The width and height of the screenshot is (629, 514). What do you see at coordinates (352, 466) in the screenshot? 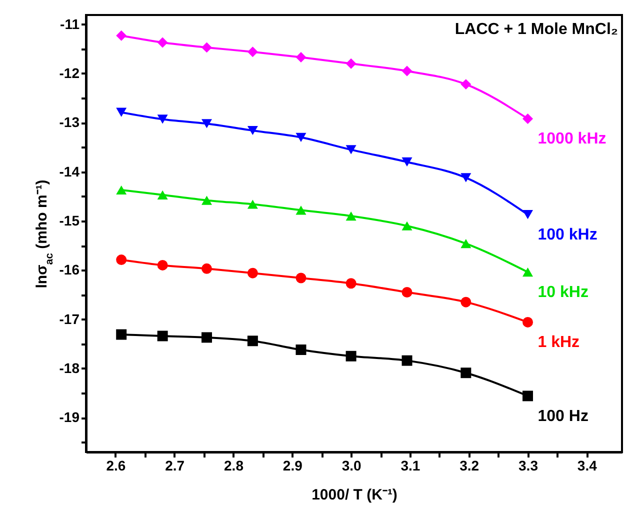
I see `x-tick-label: 3.0` at bounding box center [352, 466].